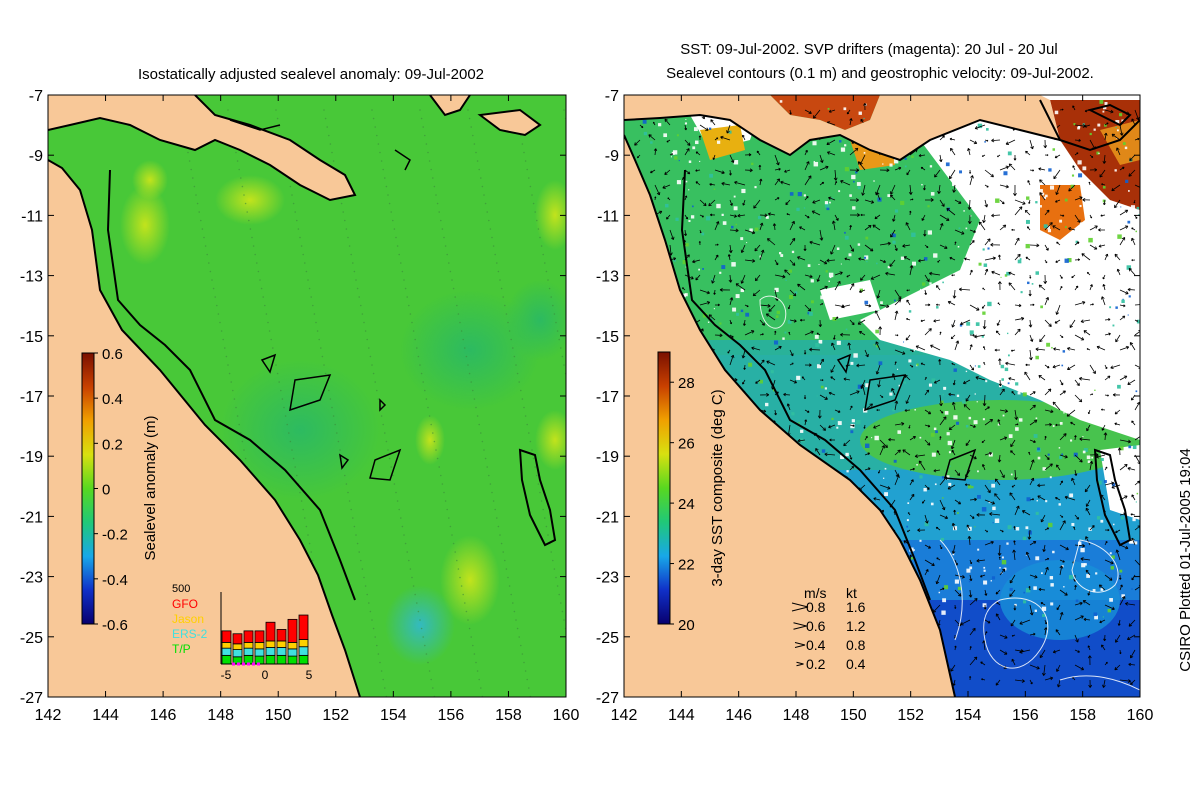 Image resolution: width=1200 pixels, height=785 pixels. Describe the element at coordinates (828, 635) in the screenshot. I see `velocity-legend-rows: 0.8 1.6 0.6 1.2 0.4 0.8 0.2 0.4` at that location.